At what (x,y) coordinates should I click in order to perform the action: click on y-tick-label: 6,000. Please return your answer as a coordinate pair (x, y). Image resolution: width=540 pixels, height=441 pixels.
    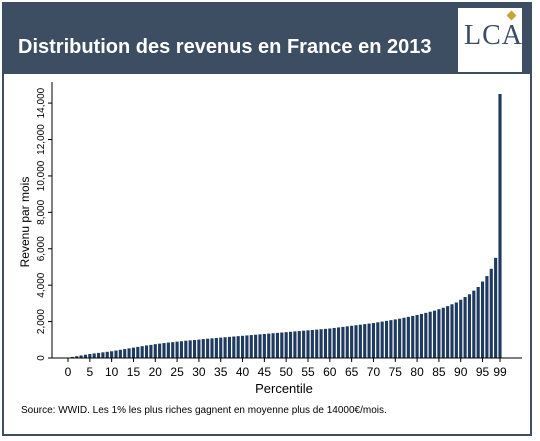
    Looking at the image, I should click on (41, 248).